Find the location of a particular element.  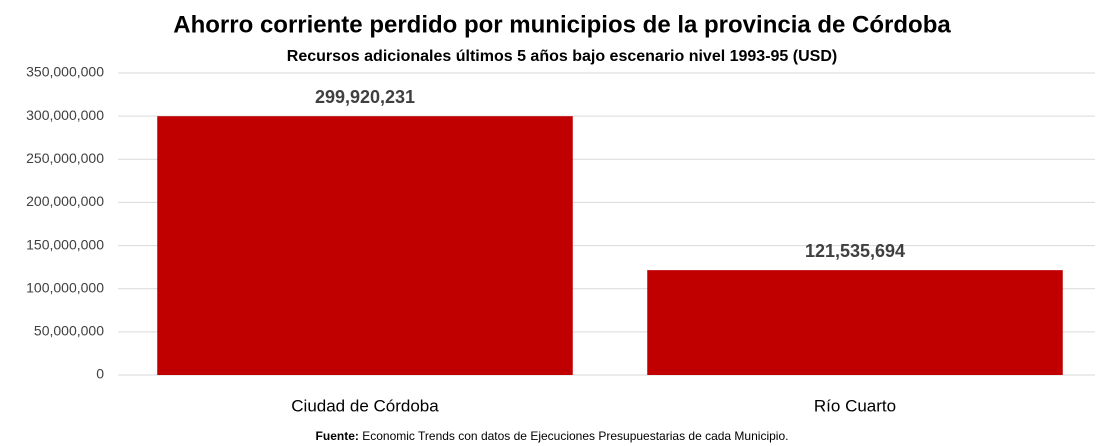

x-tick-label: Río Cuarto is located at coordinates (855, 405).